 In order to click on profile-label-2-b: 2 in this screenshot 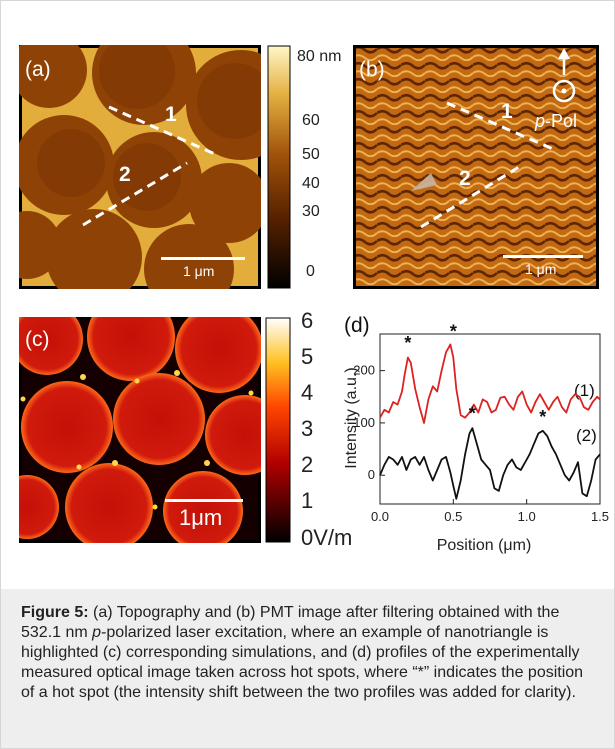, I will do `click(465, 178)`.